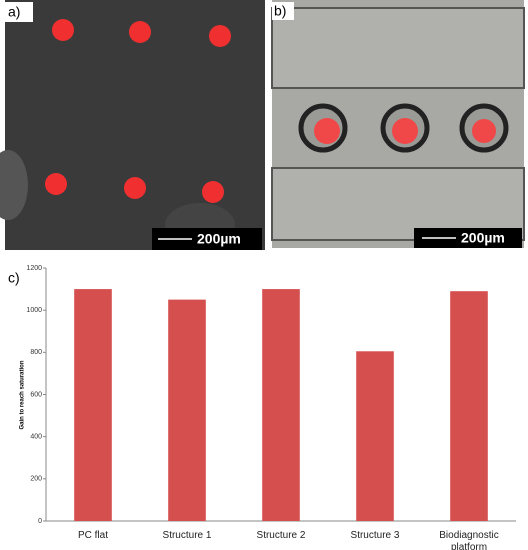 This screenshot has height=550, width=528. I want to click on panel-label: b), so click(280, 11).